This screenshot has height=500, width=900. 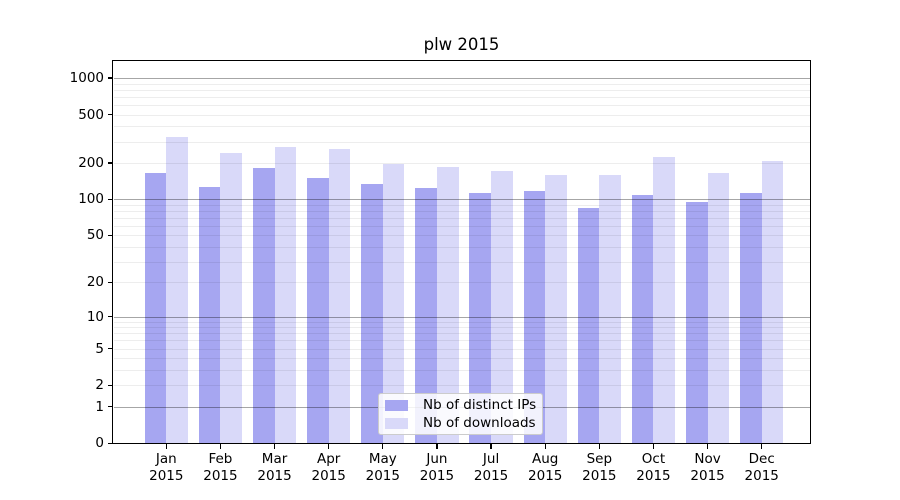 What do you see at coordinates (396, 405) in the screenshot?
I see `legend-swatch-distinct-ips` at bounding box center [396, 405].